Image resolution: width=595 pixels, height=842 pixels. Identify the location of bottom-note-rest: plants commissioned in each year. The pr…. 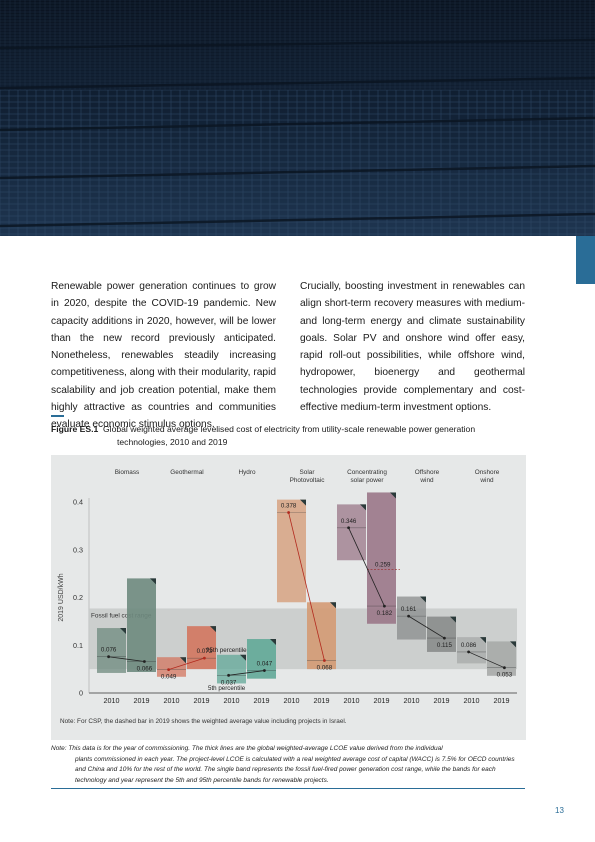
(295, 769).